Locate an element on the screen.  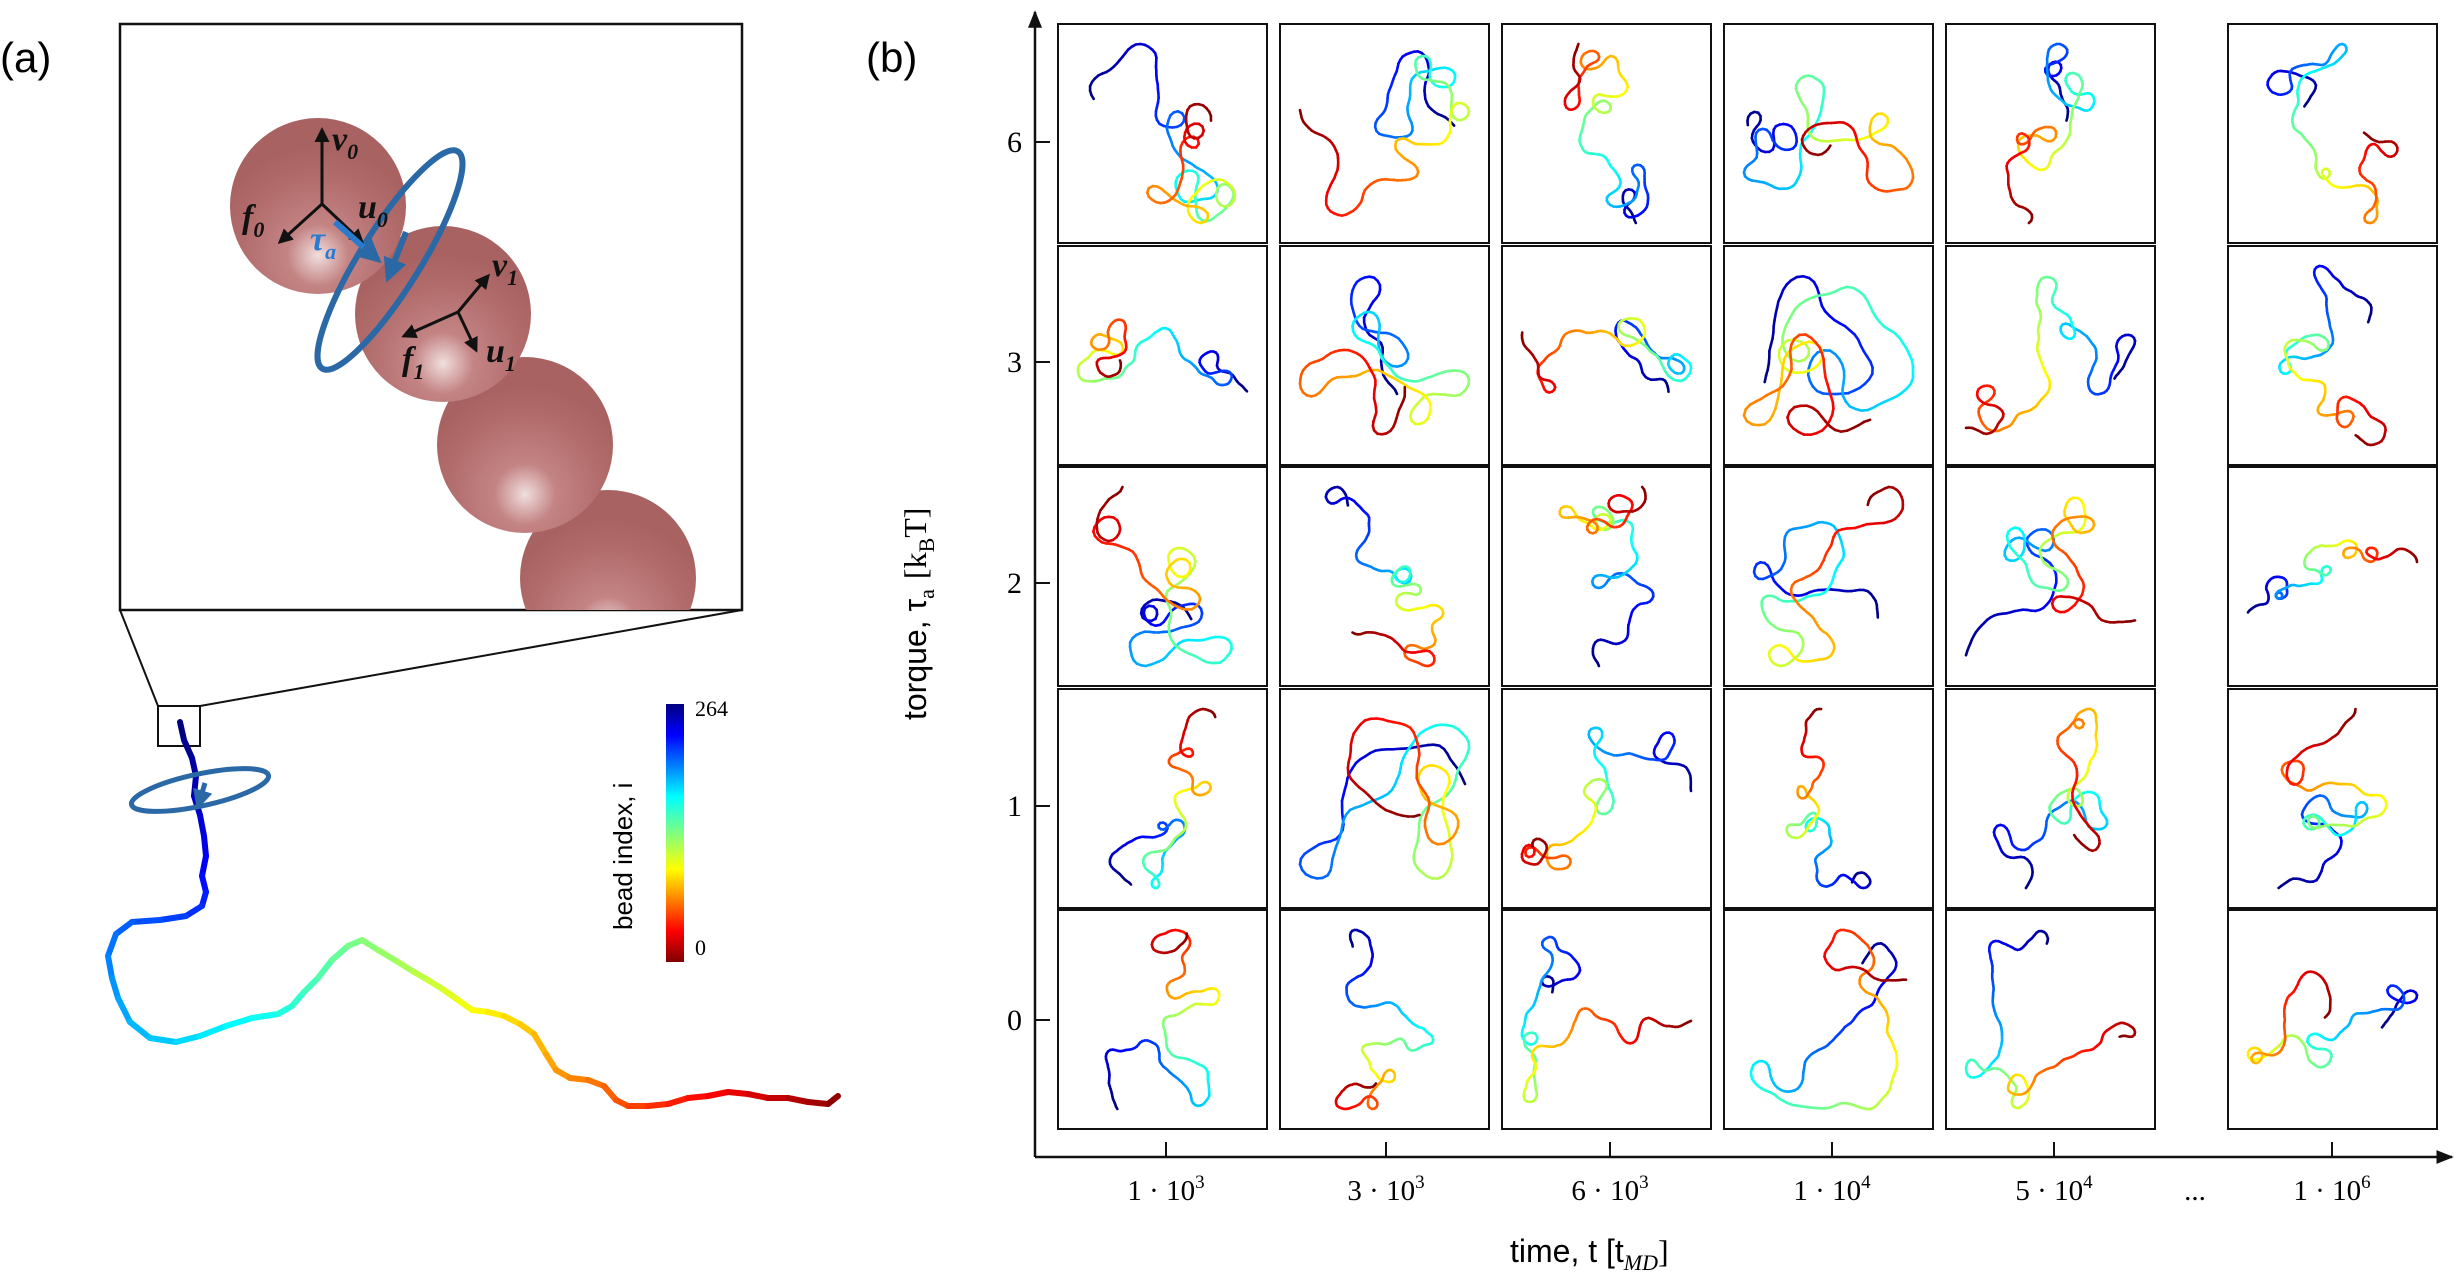
x-tick-1e6: 1 · 10⁶ is located at coordinates (2331, 1189).